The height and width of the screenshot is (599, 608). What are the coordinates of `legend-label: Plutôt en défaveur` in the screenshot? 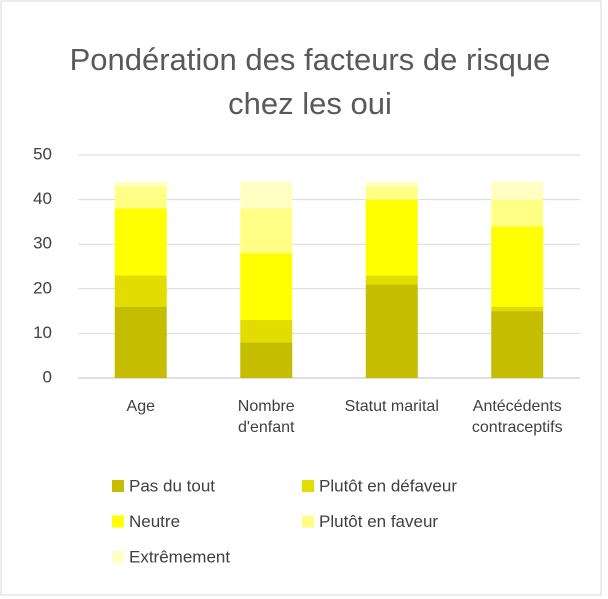 It's located at (388, 485).